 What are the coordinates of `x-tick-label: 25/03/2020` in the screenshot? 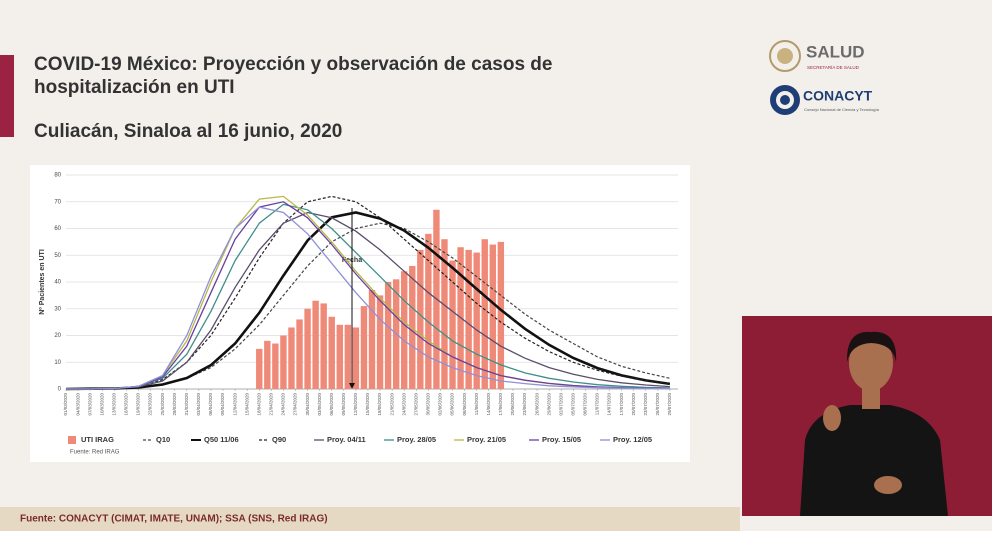 It's located at (162, 404).